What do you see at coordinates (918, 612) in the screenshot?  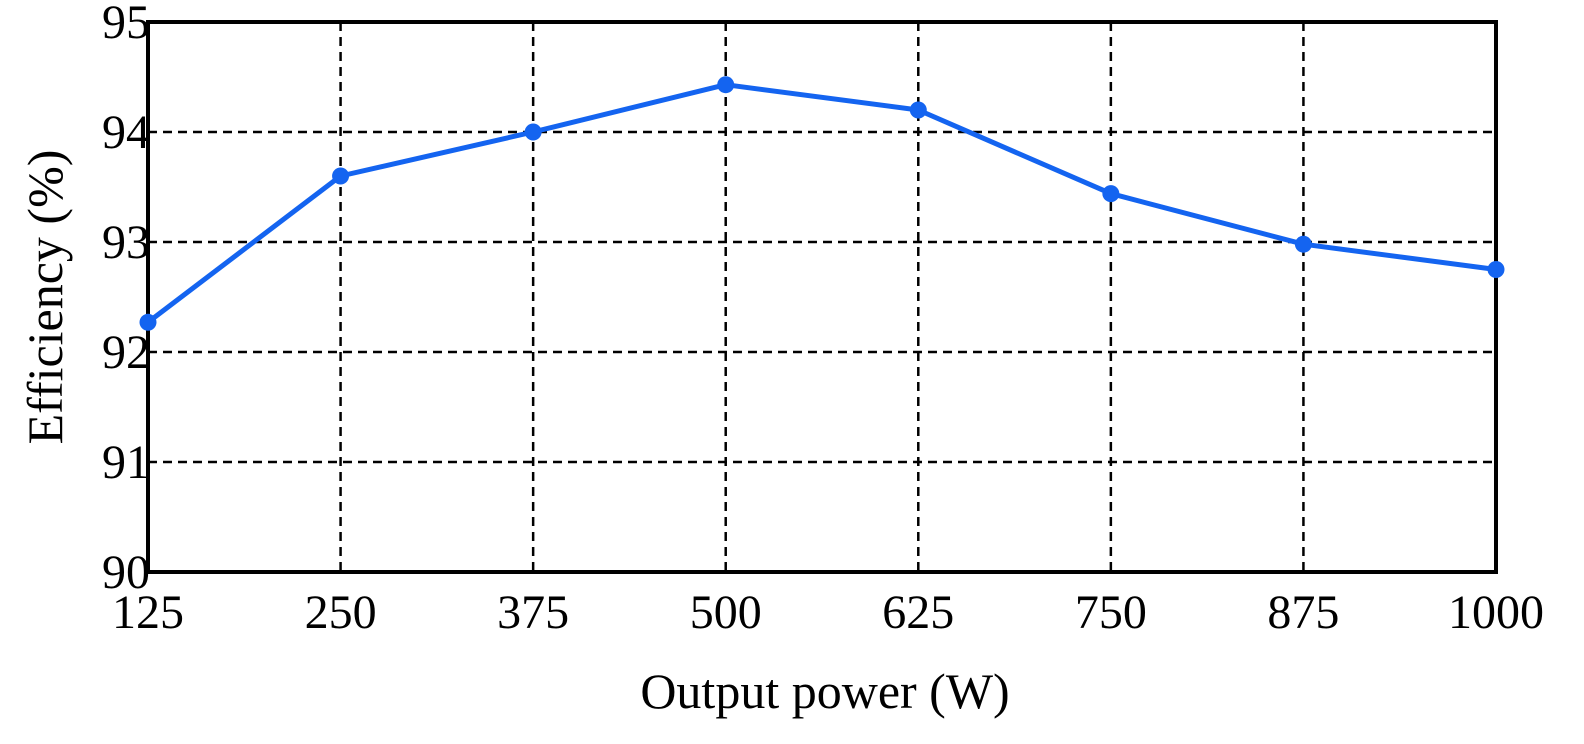 I see `x-tick-625: 625` at bounding box center [918, 612].